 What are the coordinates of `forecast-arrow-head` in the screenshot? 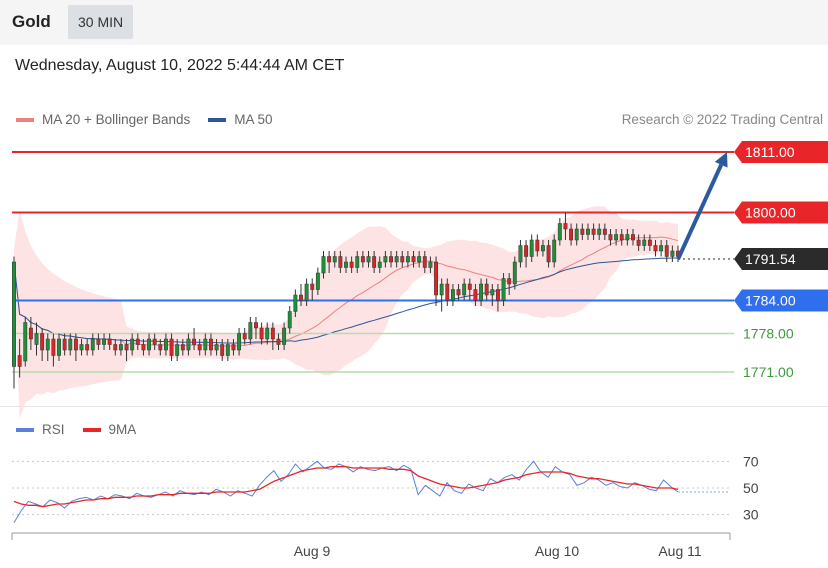 It's located at (721, 160).